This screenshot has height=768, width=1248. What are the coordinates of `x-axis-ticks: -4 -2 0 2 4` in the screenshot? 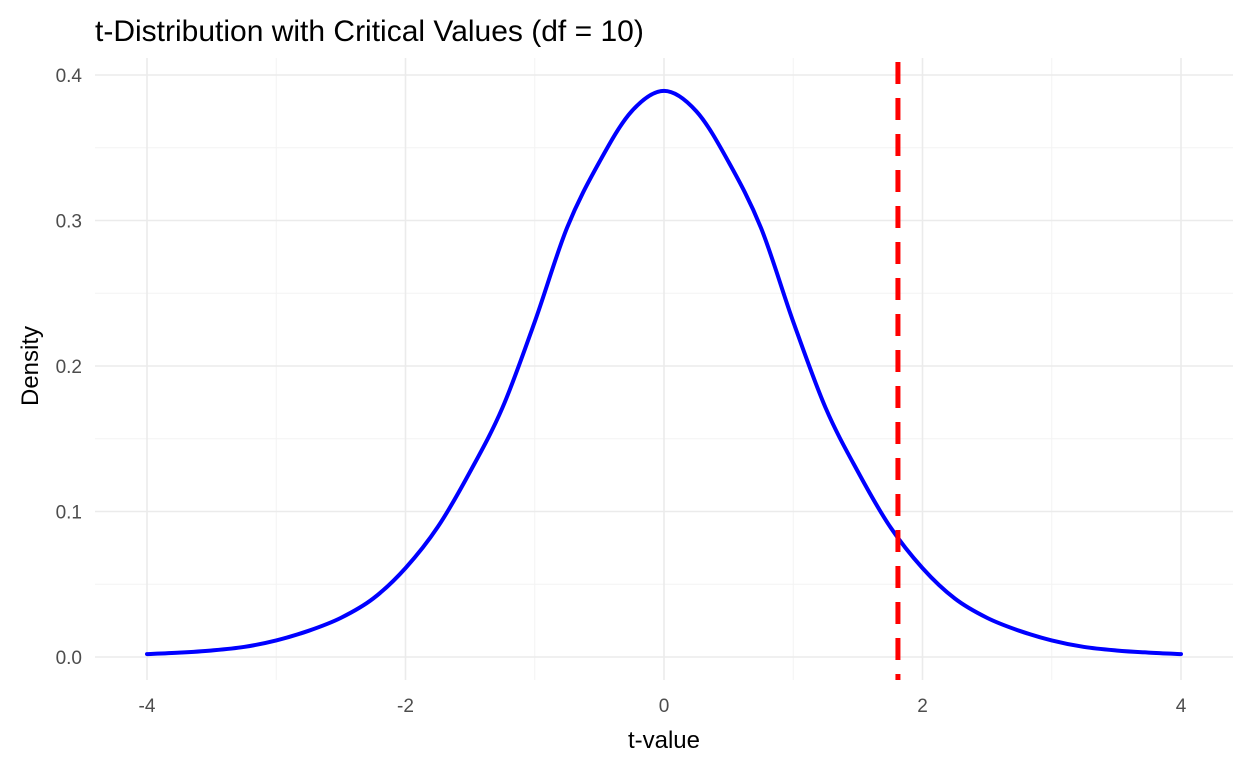 It's located at (663, 706).